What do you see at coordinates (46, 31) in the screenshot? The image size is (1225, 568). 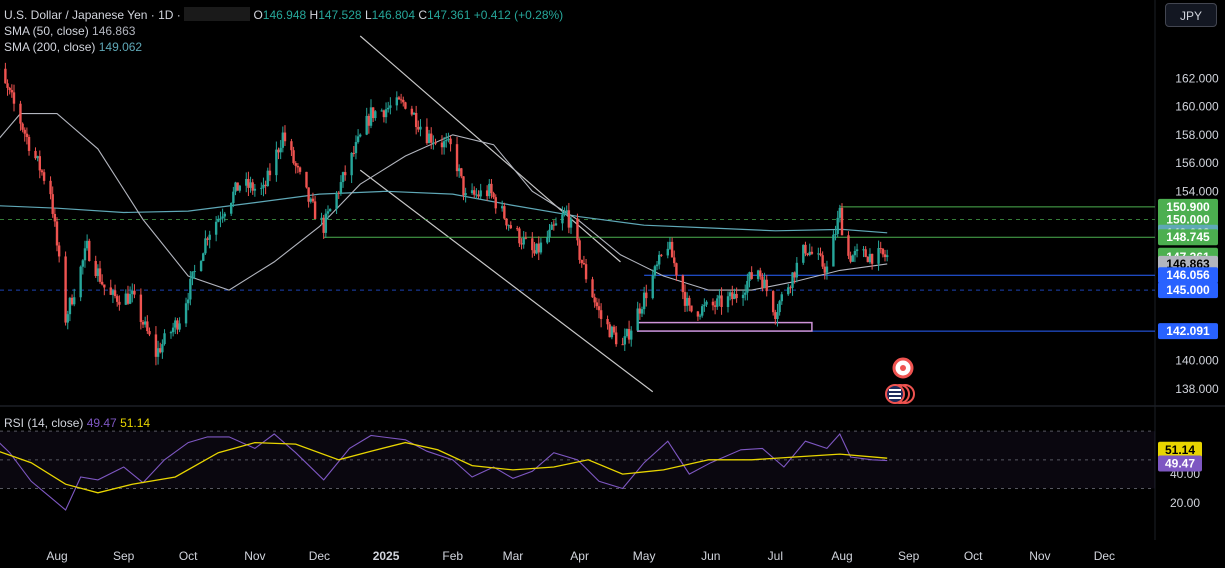 I see `sma50-label: SMA (50, close)` at bounding box center [46, 31].